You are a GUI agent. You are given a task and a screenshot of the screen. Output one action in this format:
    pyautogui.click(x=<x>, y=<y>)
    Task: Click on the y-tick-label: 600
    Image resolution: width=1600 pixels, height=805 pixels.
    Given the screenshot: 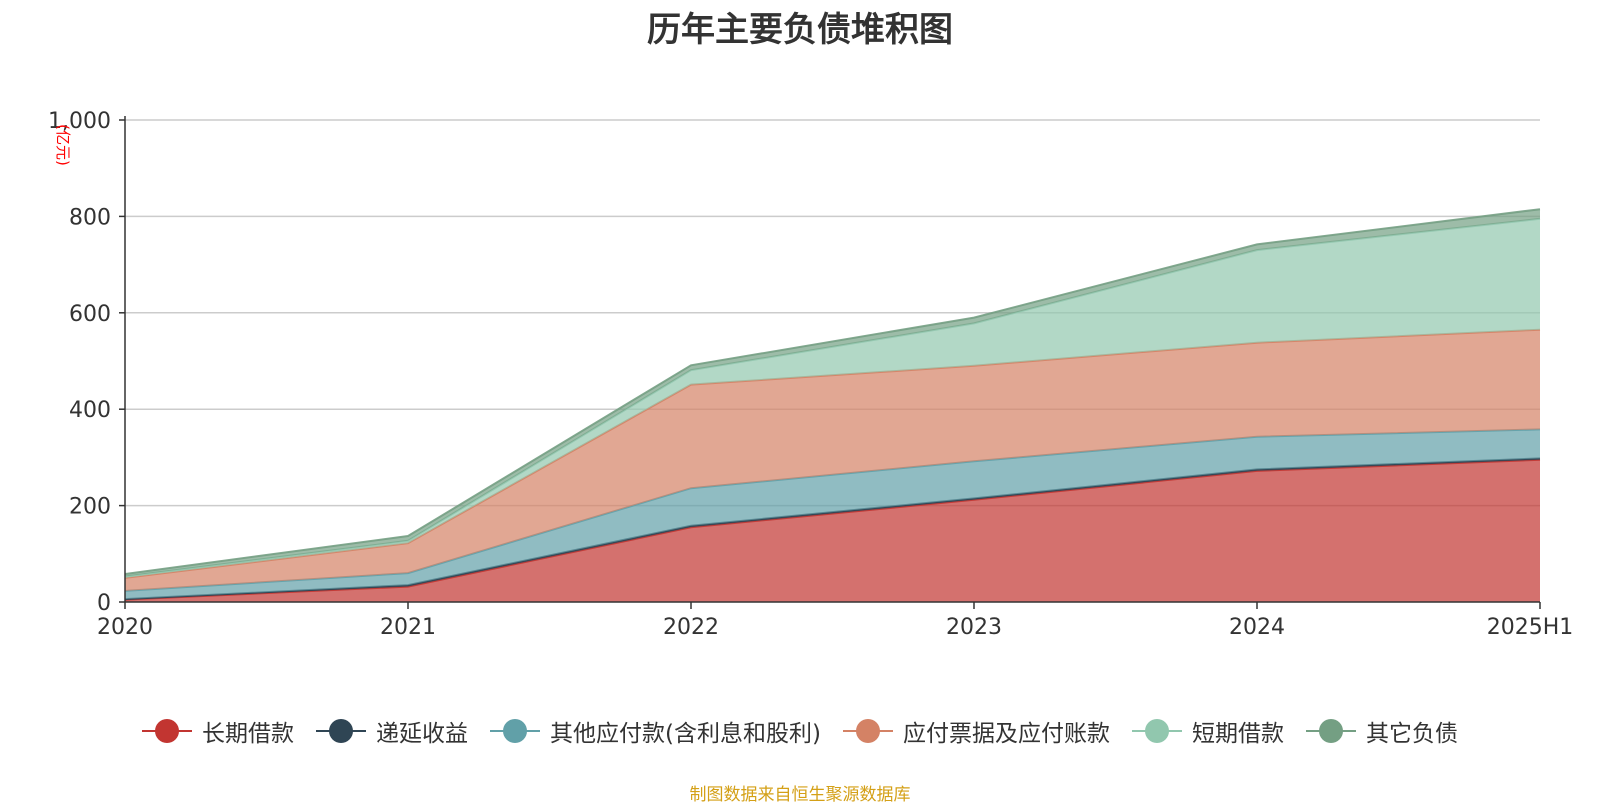 What is the action you would take?
    pyautogui.click(x=90, y=314)
    